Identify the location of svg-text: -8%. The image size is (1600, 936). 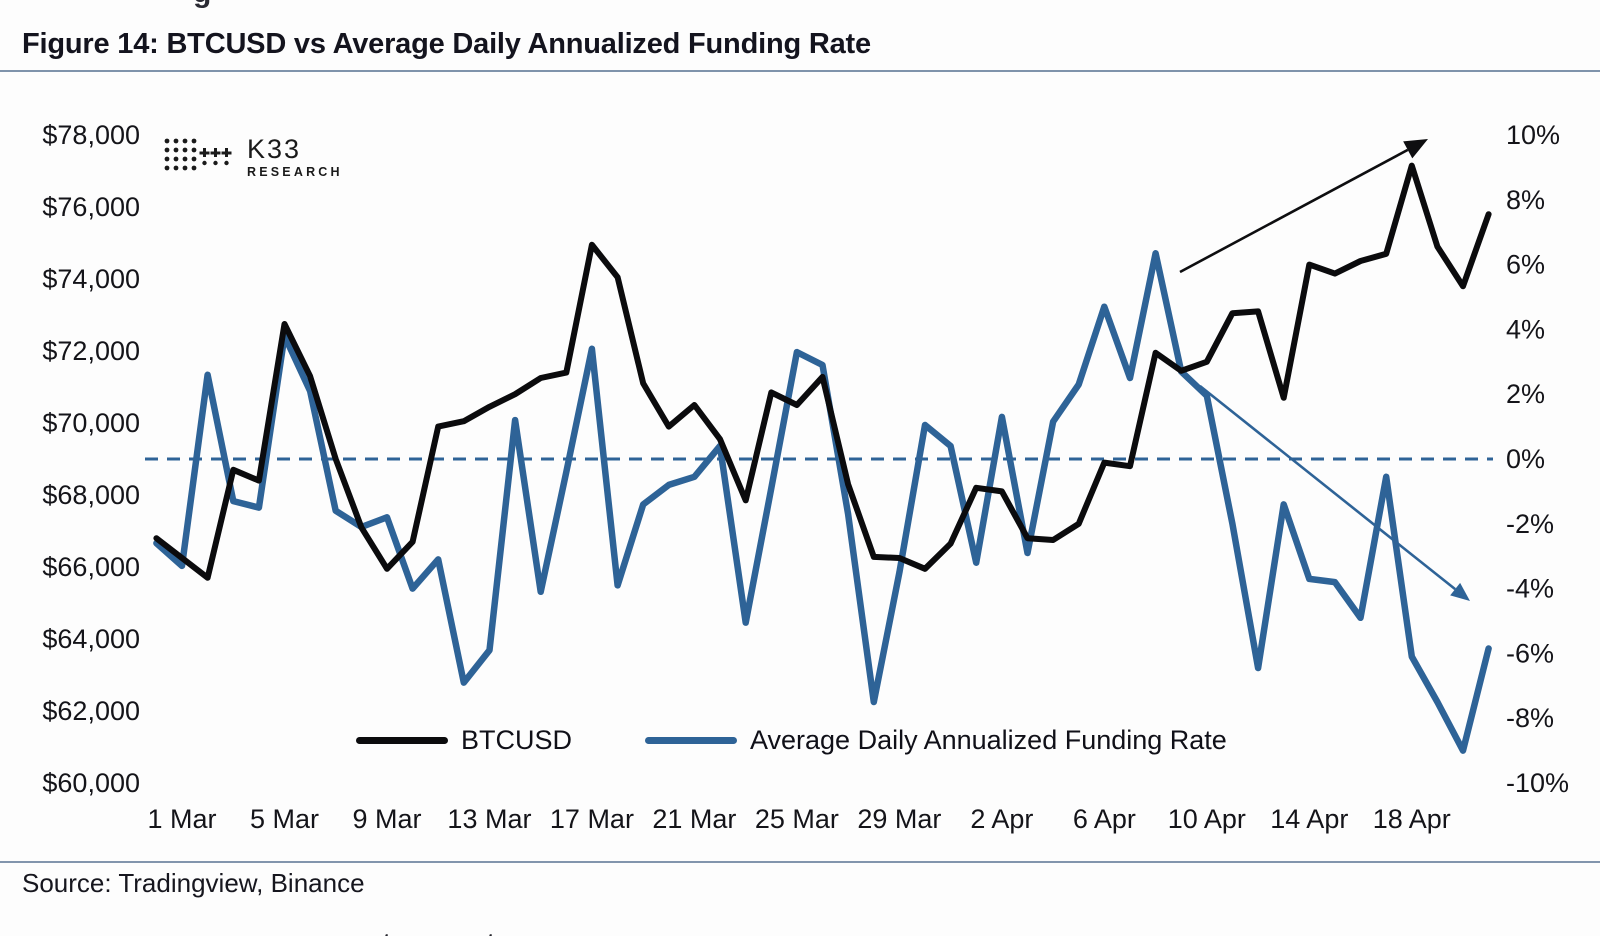
(1530, 718).